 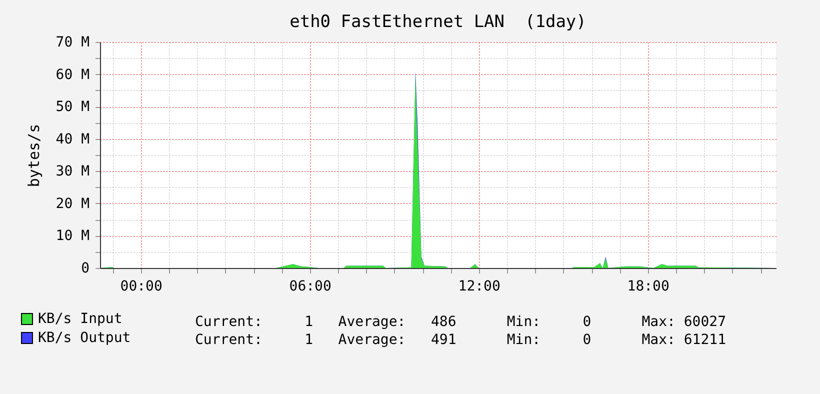 I want to click on y-tick-label: 60 M, so click(x=73, y=74).